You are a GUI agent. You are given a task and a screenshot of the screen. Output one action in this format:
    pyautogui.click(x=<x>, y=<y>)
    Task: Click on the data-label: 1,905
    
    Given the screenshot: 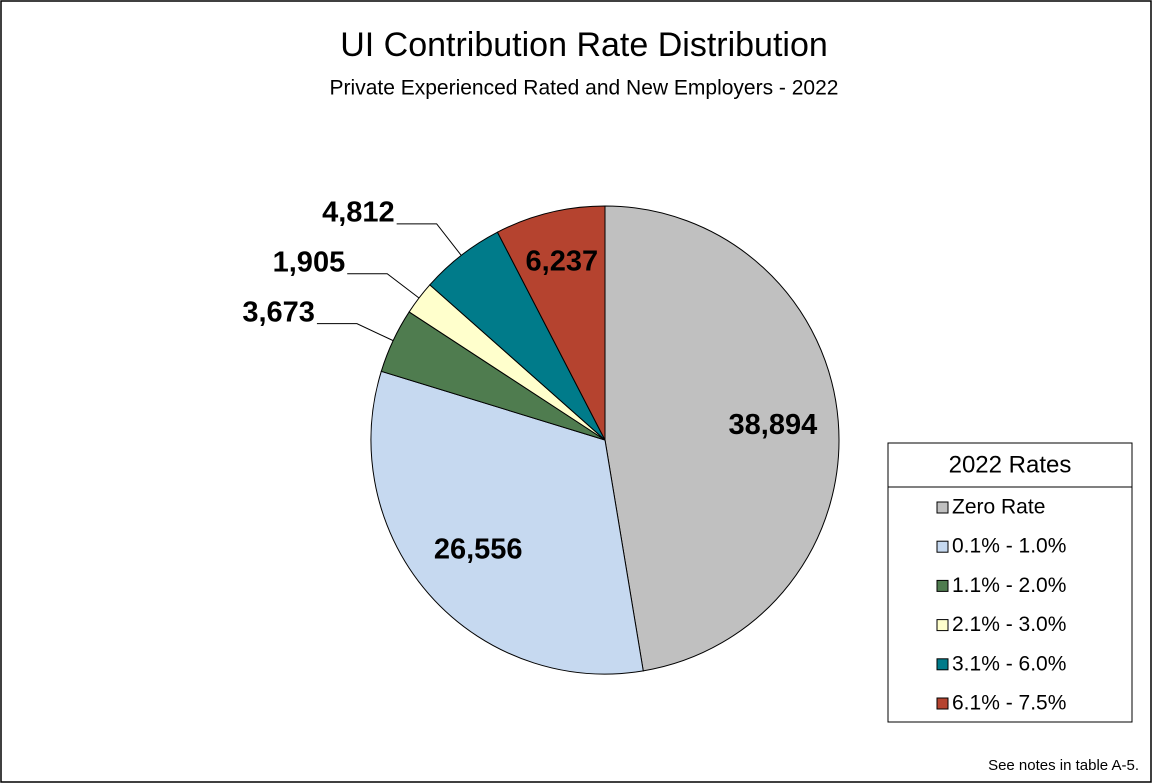 What is the action you would take?
    pyautogui.click(x=309, y=262)
    